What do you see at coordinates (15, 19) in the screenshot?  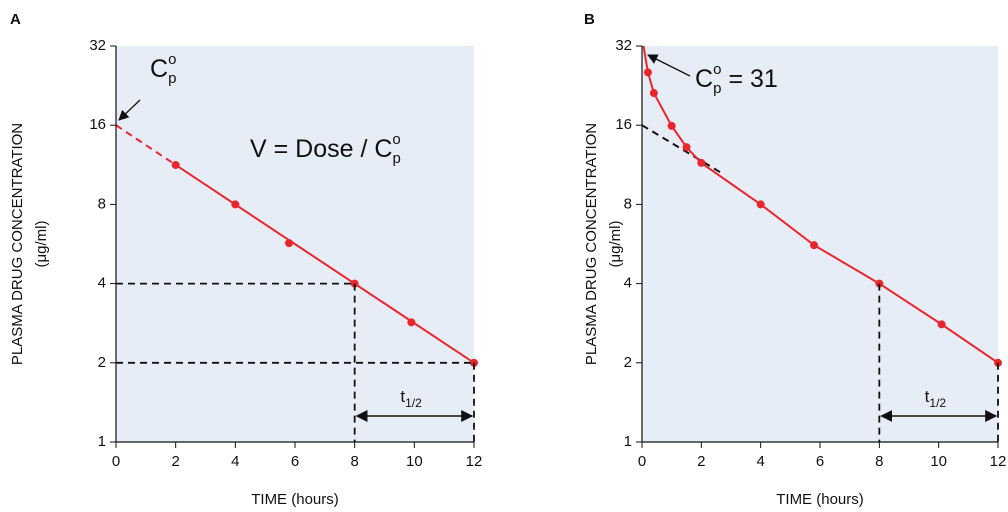 I see `panel-label: A` at bounding box center [15, 19].